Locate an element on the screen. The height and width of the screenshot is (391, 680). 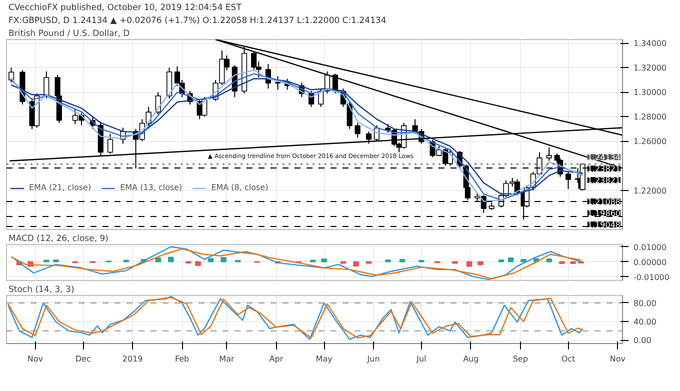
y-tick-label: 0.01000 is located at coordinates (650, 247).